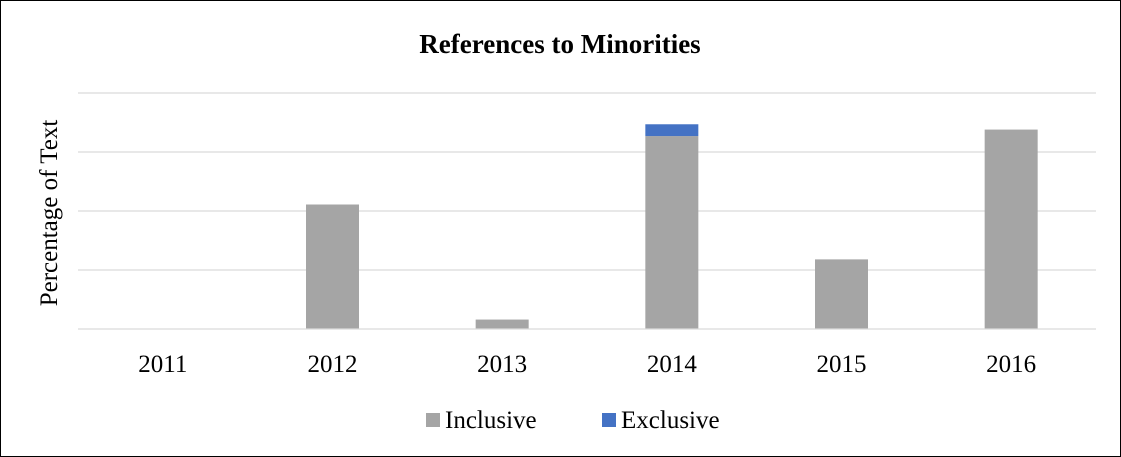  I want to click on bar-inclusive-2012, so click(332, 266).